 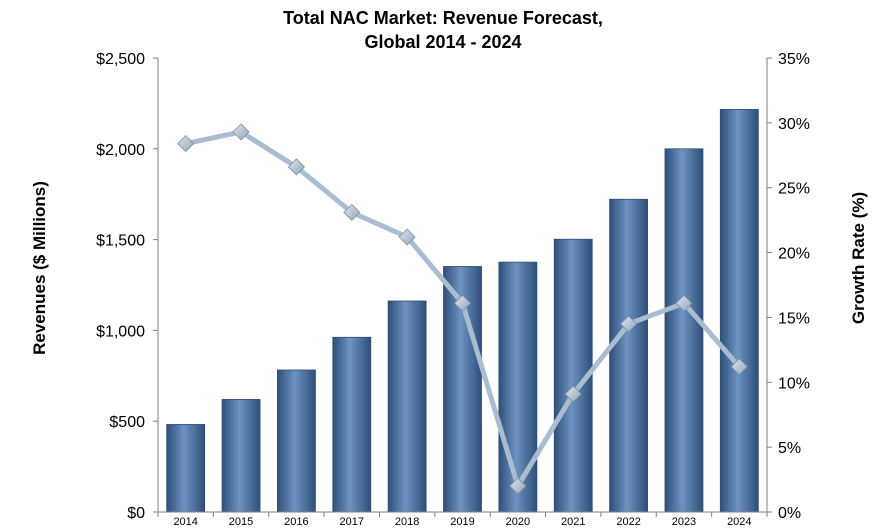 I want to click on y-tick-label: $0, so click(x=136, y=513).